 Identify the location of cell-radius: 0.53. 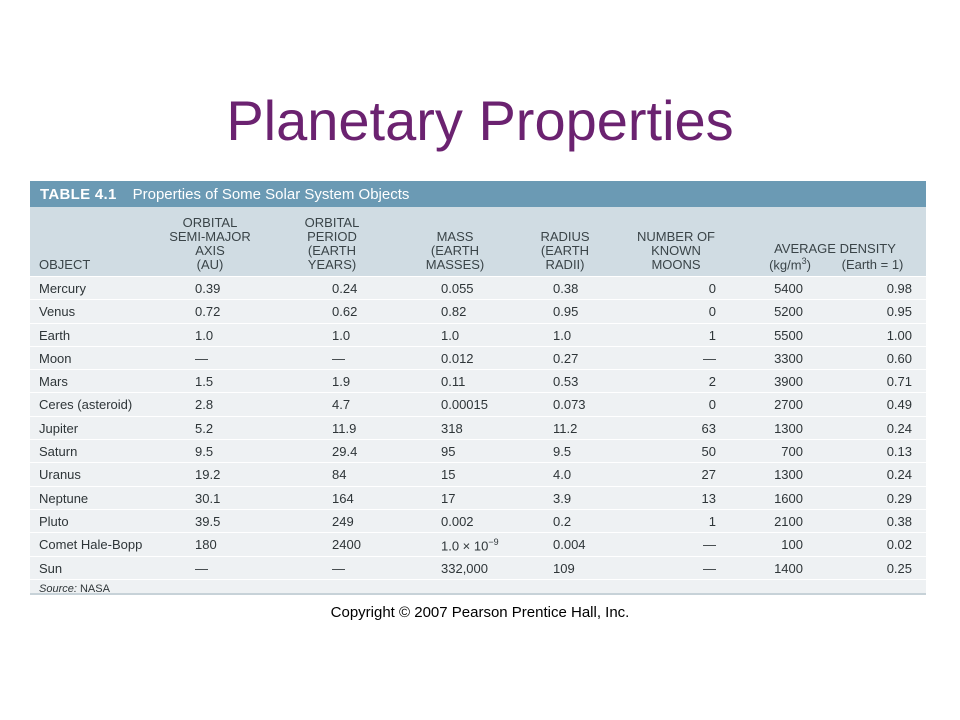
(565, 381).